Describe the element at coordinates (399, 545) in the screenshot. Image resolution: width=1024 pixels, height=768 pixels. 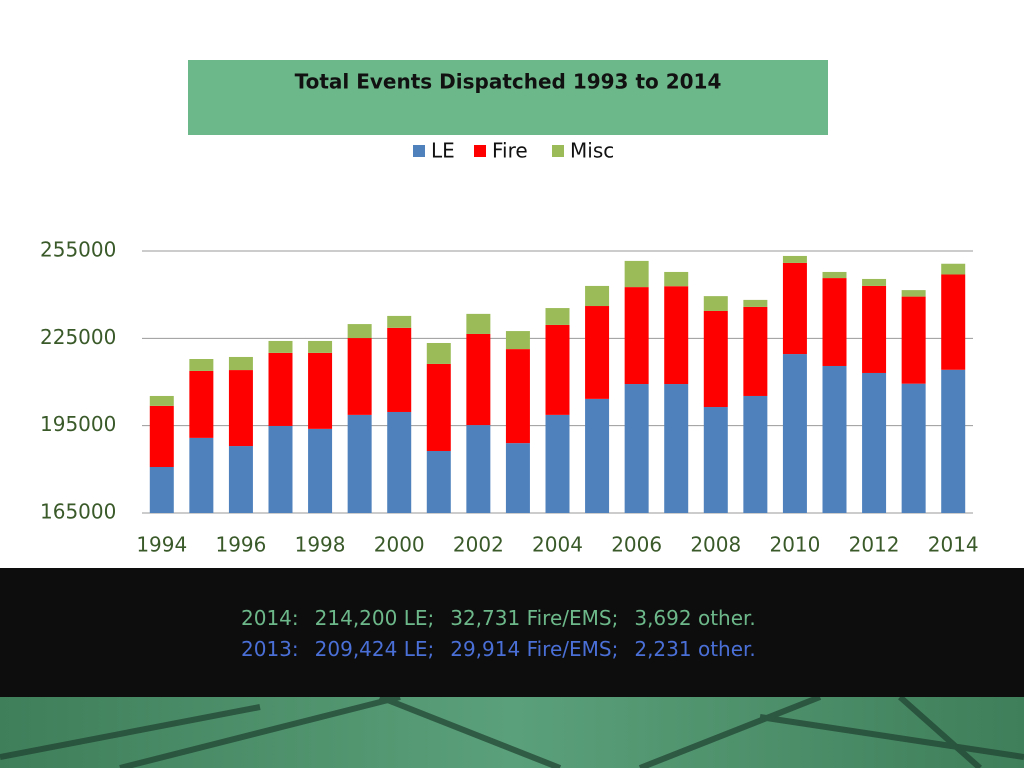
I see `x-tick-label: 2000` at that location.